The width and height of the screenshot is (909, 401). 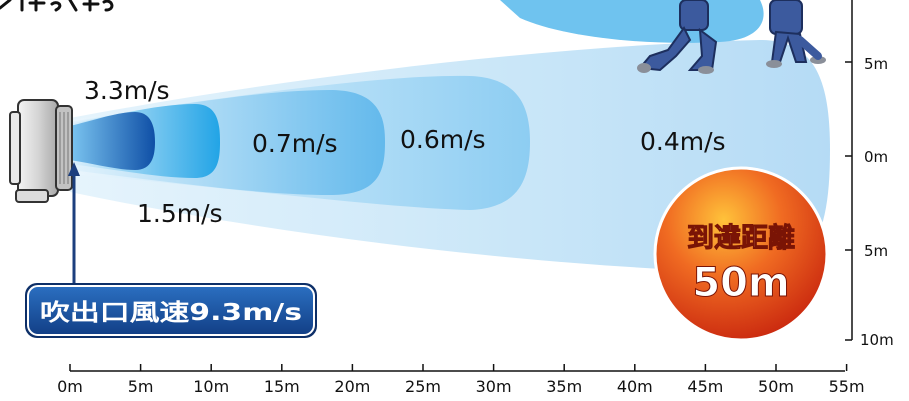 I want to click on x-tick-label: 0m, so click(x=70, y=386).